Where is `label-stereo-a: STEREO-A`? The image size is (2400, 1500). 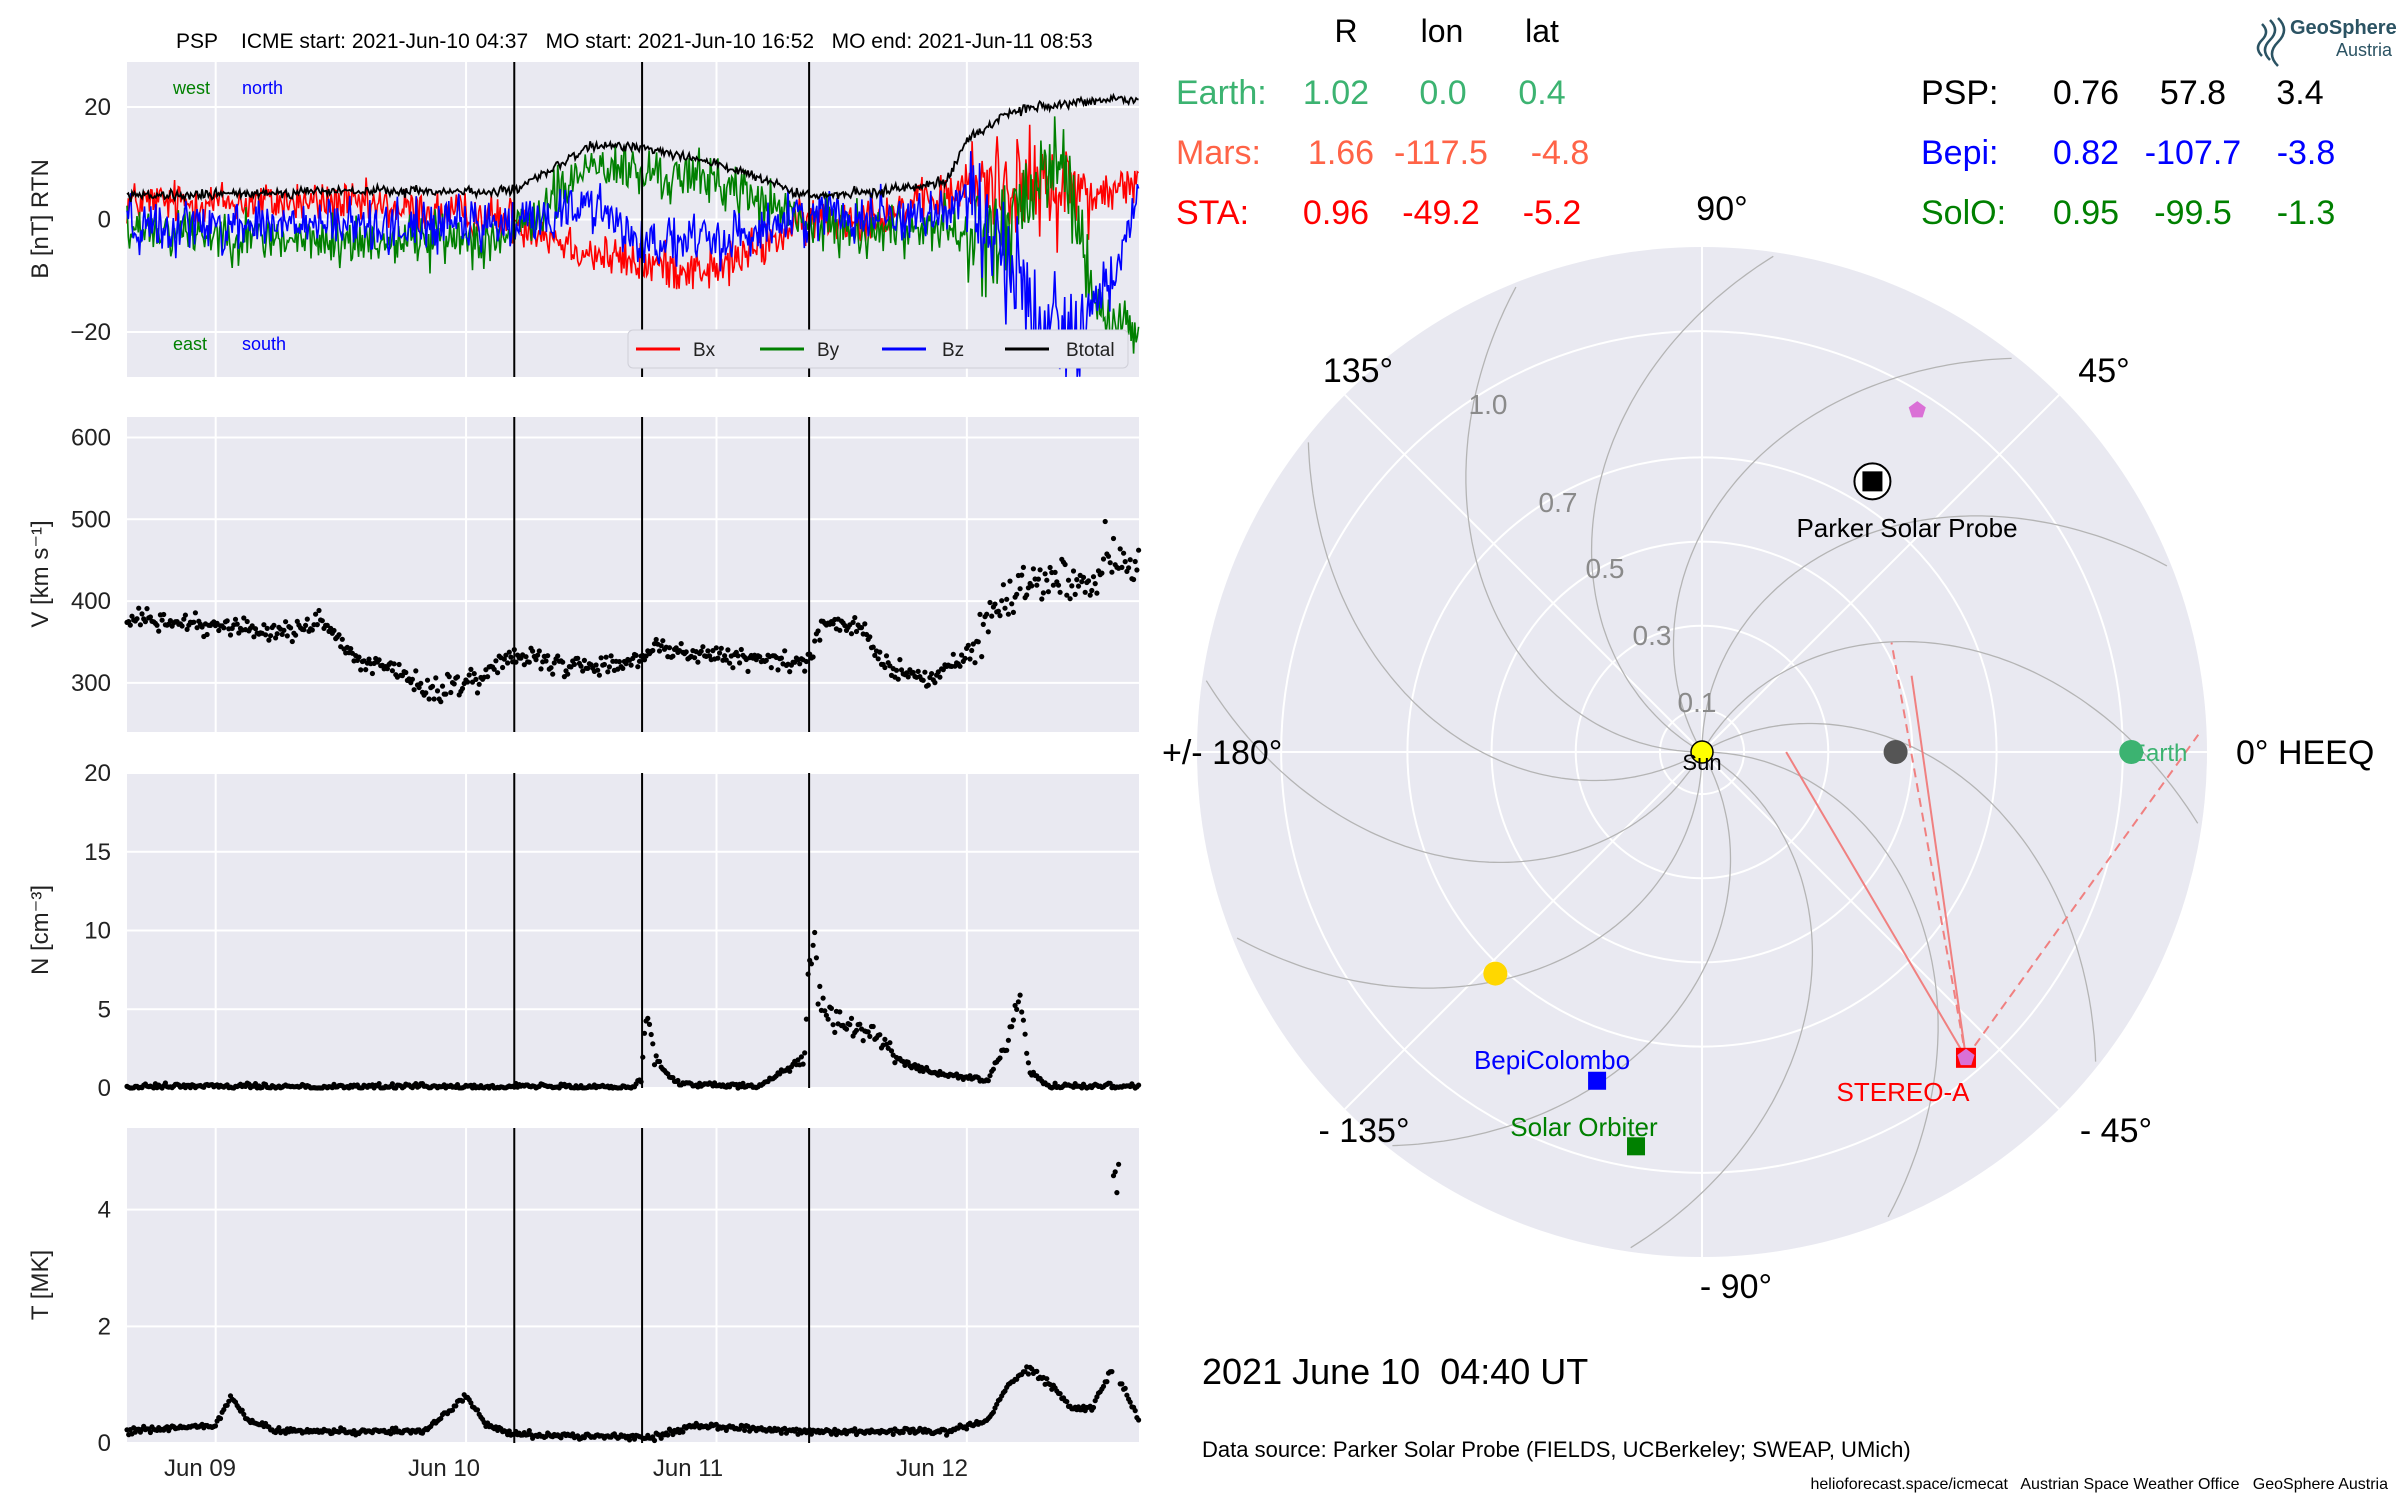
label-stereo-a: STEREO-A is located at coordinates (1904, 1092).